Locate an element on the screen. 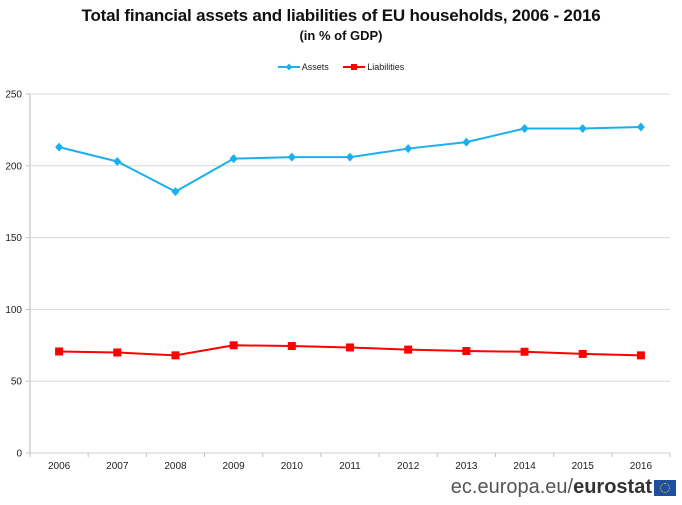  eurostat-footer: ec.europa.eu/ eurostat is located at coordinates (563, 487).